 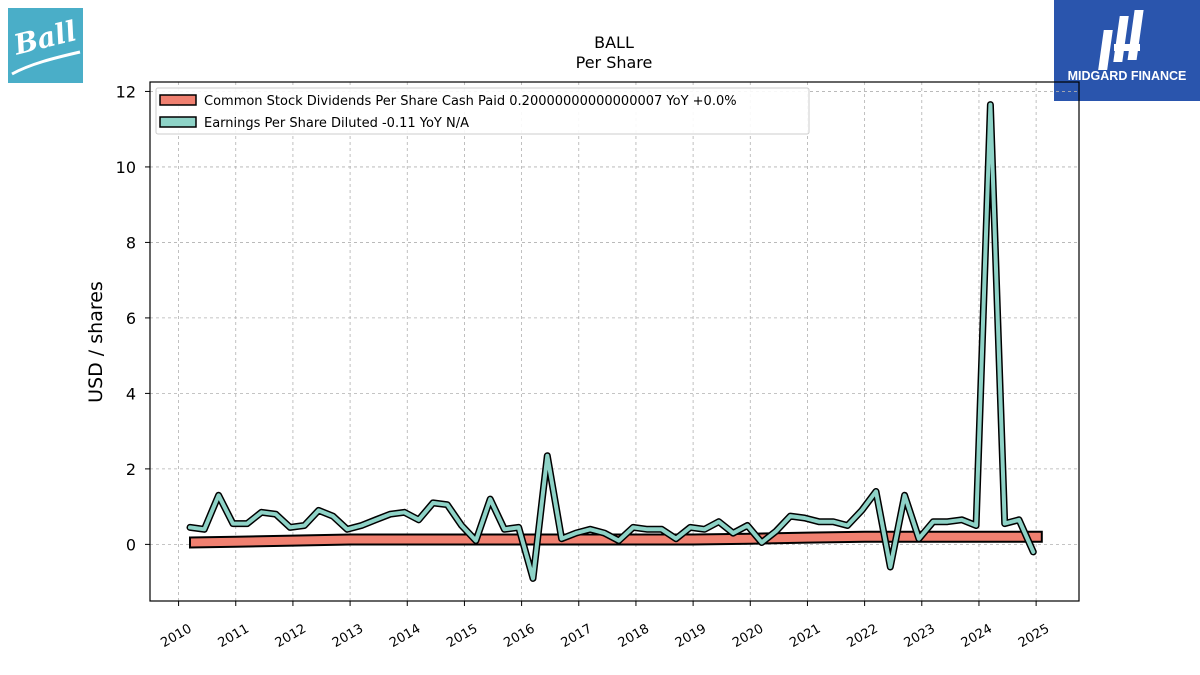 I want to click on x-tick-label: 2016, so click(x=519, y=636).